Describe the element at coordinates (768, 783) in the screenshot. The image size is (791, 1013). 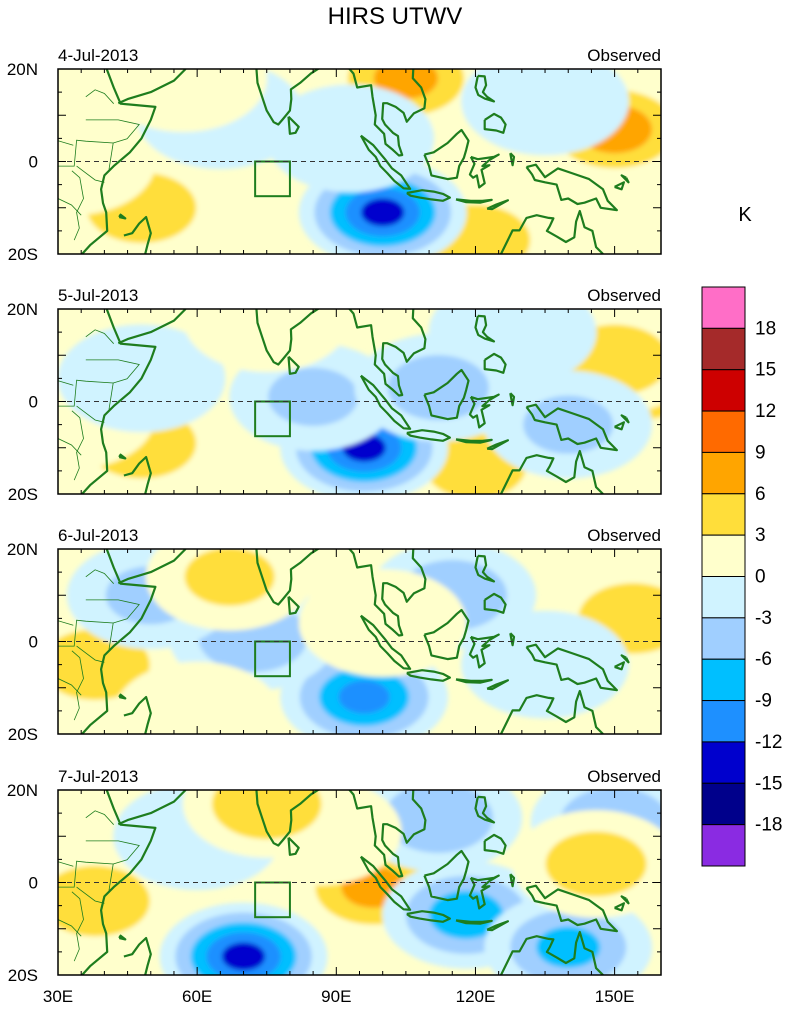
I see `colorbar-label: -15` at that location.